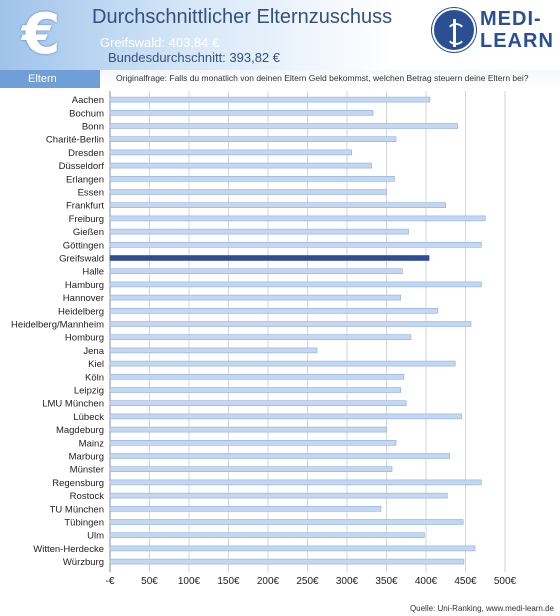 This screenshot has width=560, height=616. I want to click on category-label: Greifswald, so click(81, 259).